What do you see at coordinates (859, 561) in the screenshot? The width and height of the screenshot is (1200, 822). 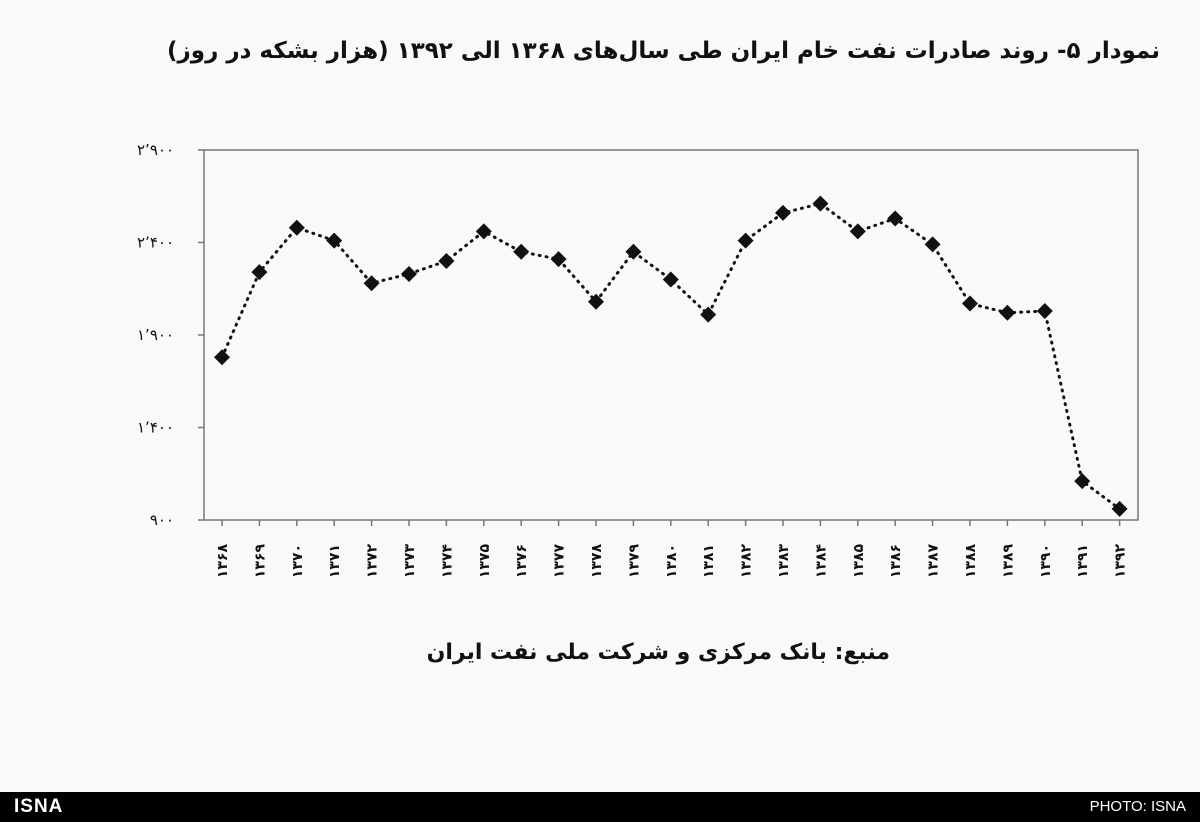 I see `x-tick-label: ۱۳۸۵` at bounding box center [859, 561].